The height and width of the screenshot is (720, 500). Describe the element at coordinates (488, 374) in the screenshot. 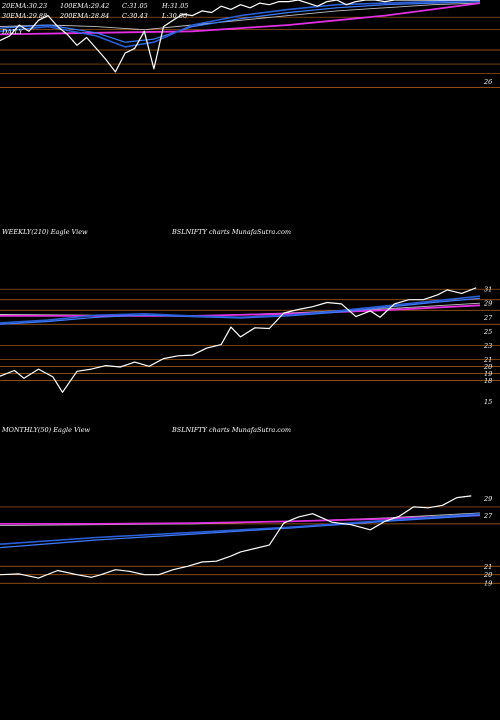

I see `weekly-y-tick-label: 19` at that location.